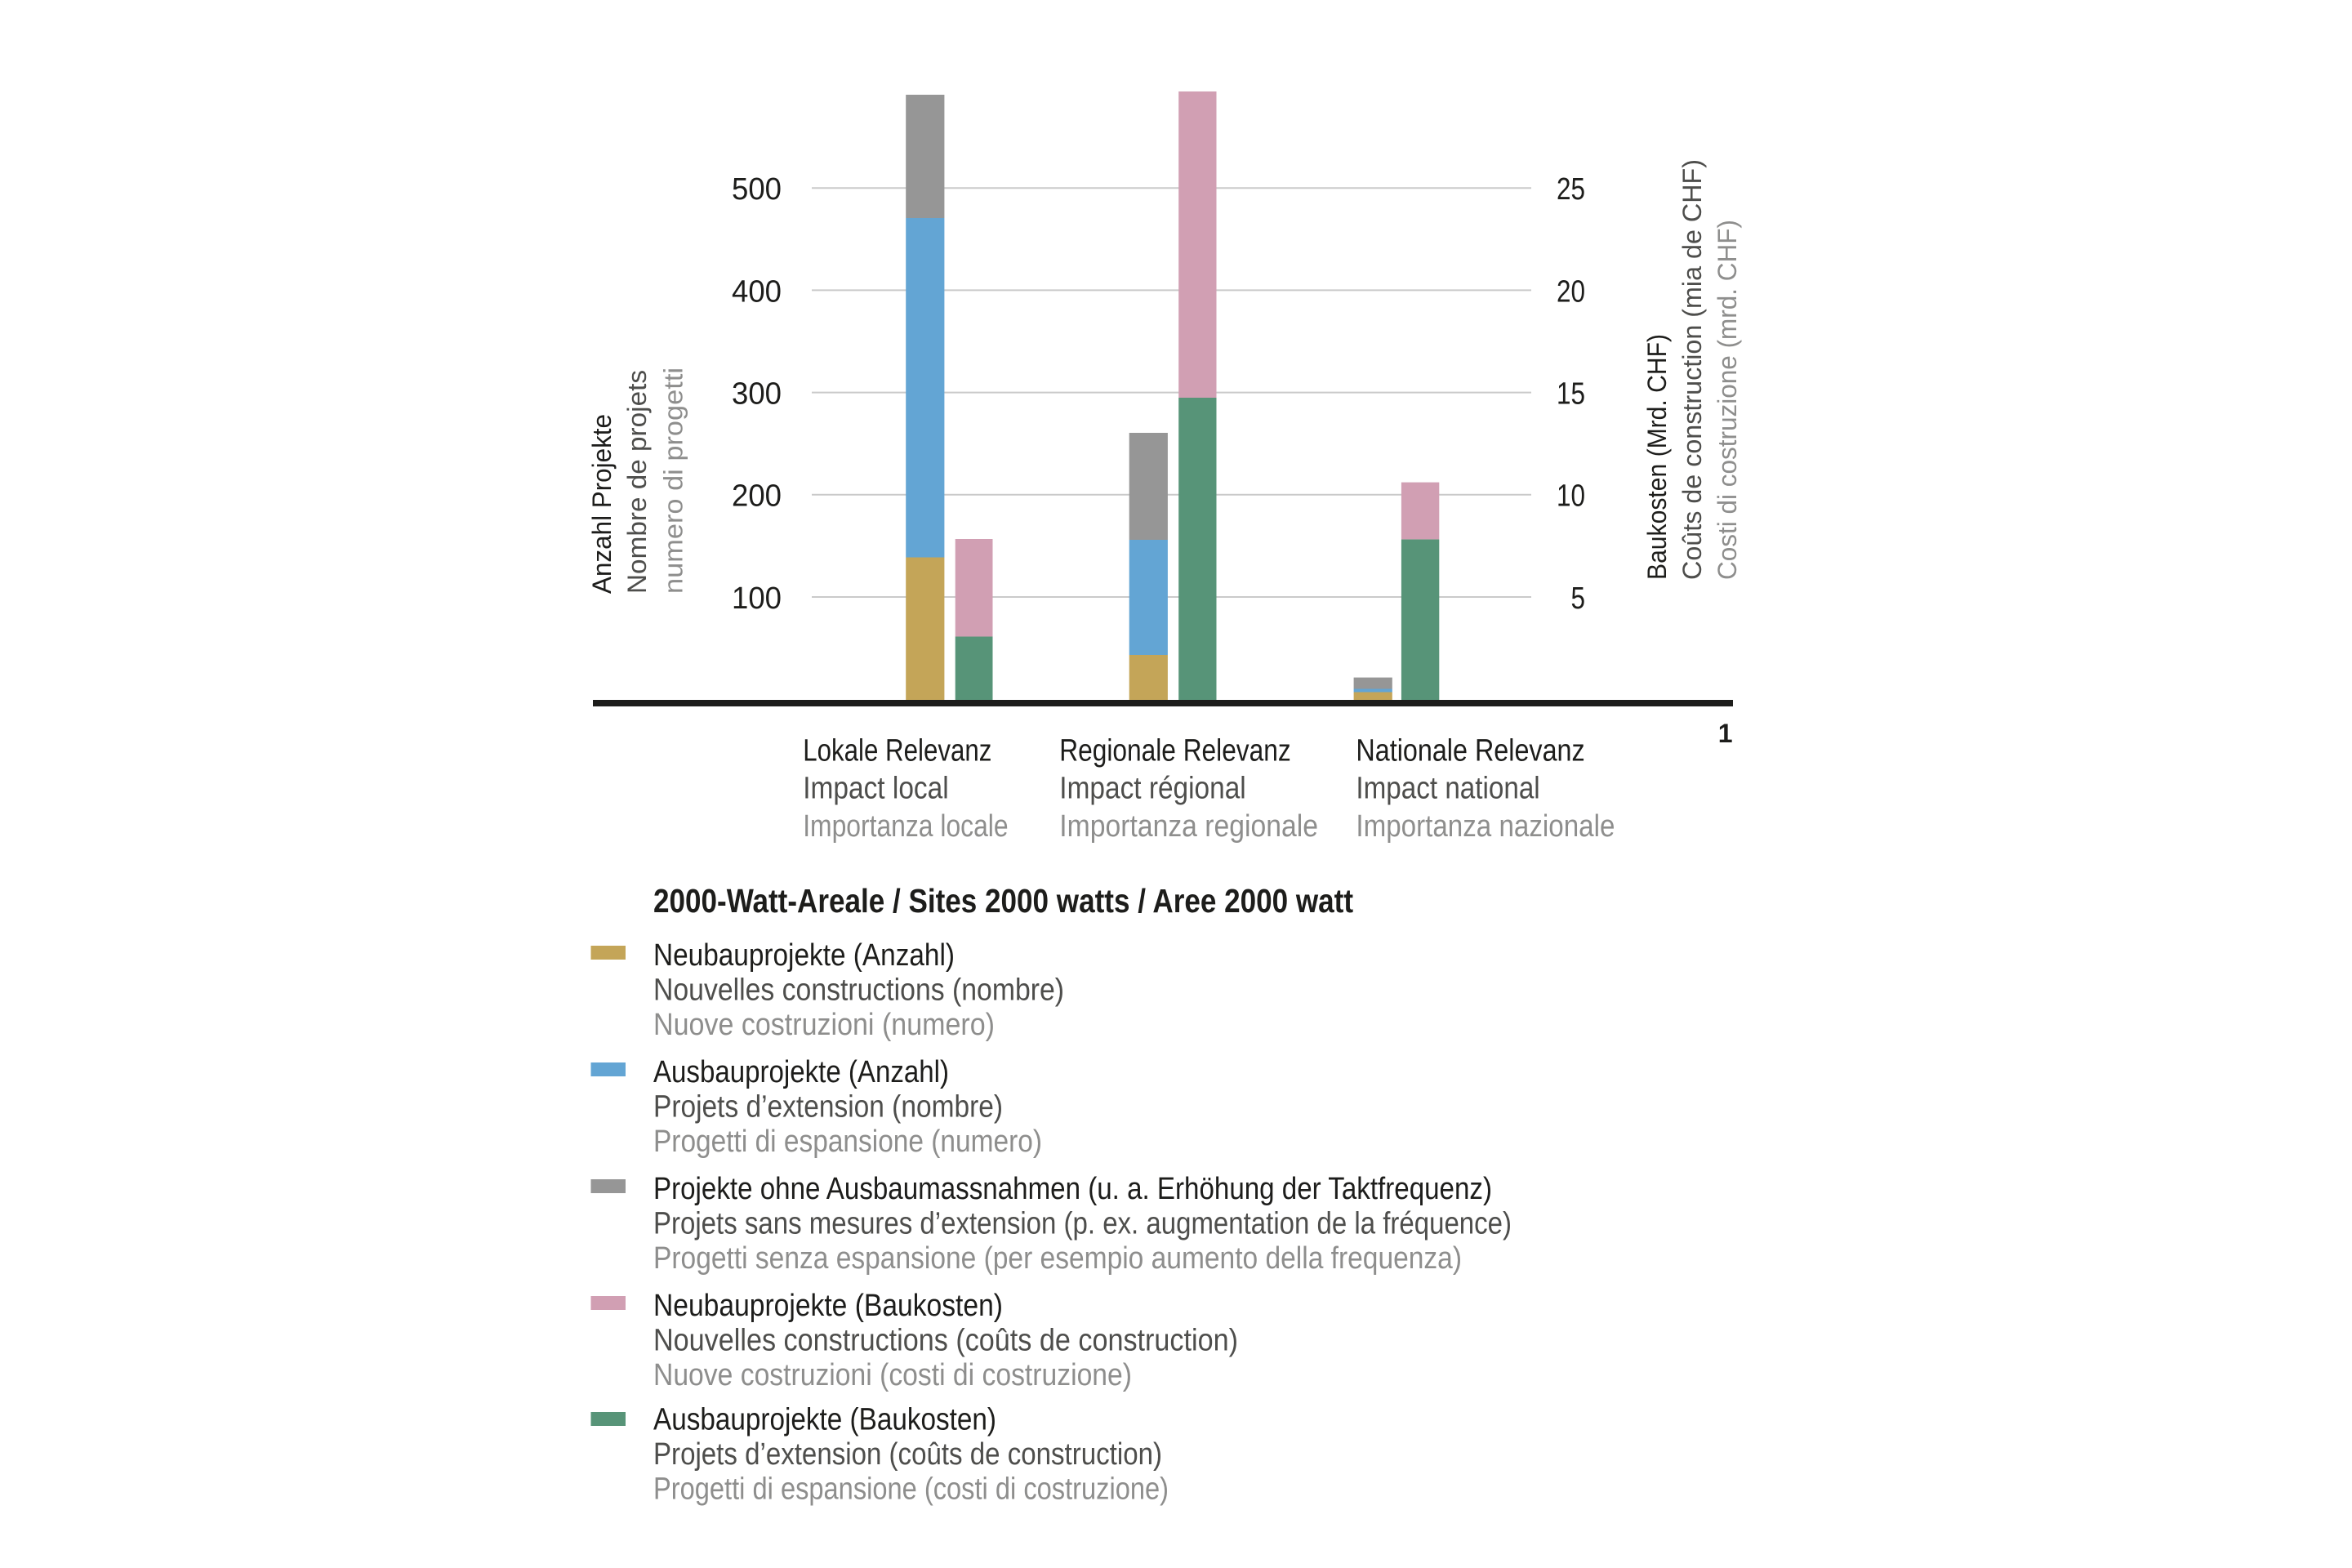 The width and height of the screenshot is (2352, 1568). What do you see at coordinates (1571, 394) in the screenshot?
I see `svg-text: 15` at bounding box center [1571, 394].